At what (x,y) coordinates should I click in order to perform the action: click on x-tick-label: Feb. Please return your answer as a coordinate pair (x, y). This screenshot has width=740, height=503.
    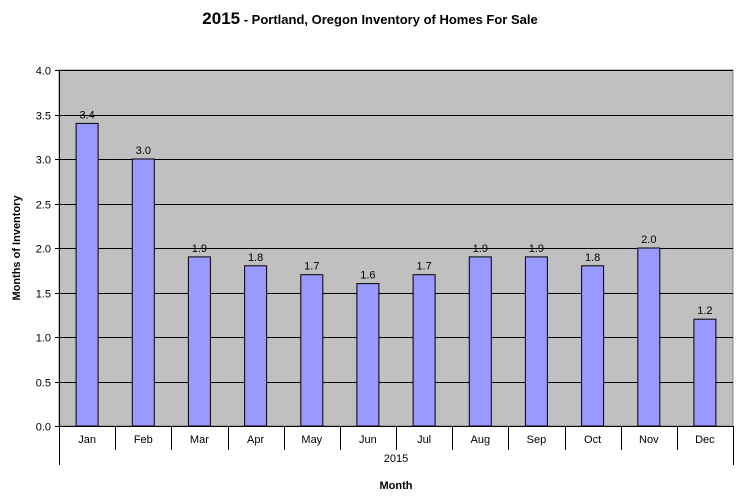
    Looking at the image, I should click on (143, 440).